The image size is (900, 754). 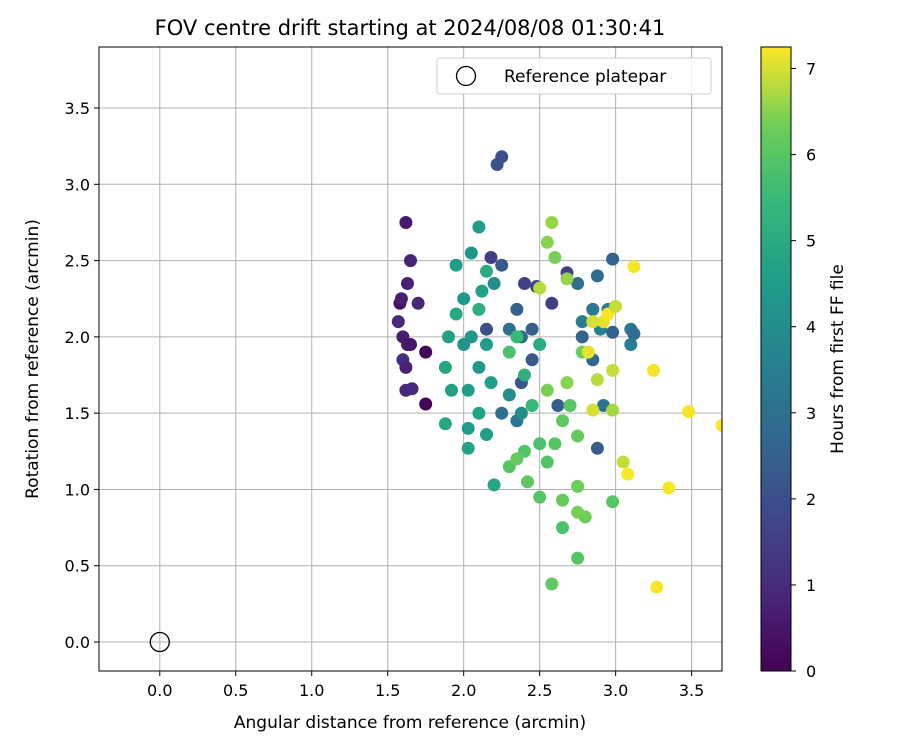 I want to click on colorbar-tick-label: 1, so click(x=811, y=585).